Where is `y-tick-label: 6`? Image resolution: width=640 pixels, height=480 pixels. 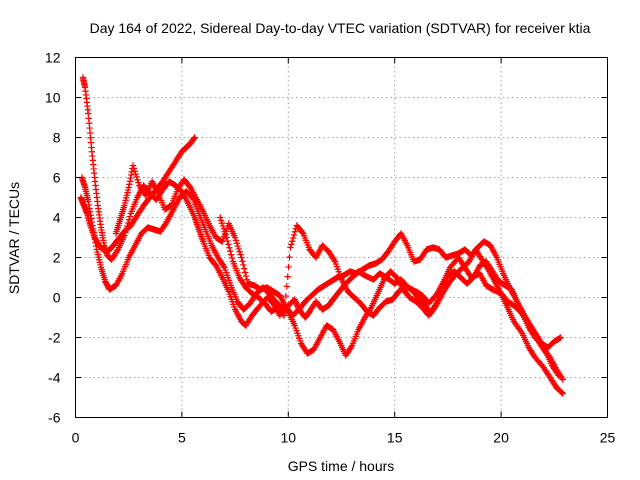
y-tick-label: 6 is located at coordinates (57, 178).